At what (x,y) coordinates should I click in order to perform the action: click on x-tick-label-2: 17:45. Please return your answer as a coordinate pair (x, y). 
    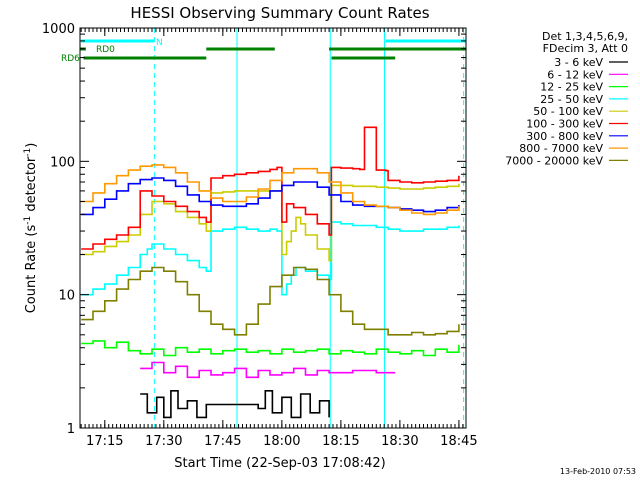
    Looking at the image, I should click on (222, 441).